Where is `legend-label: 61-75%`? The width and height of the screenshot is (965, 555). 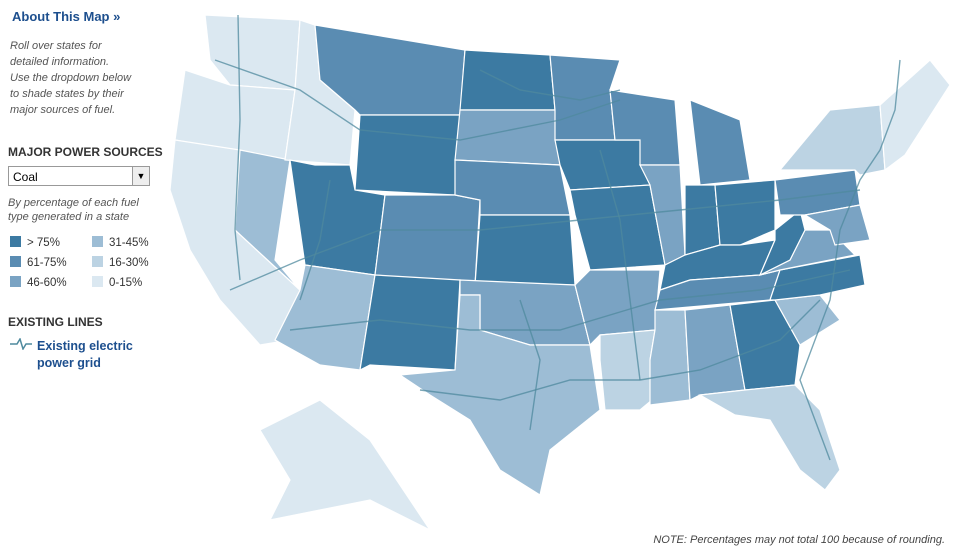 legend-label: 61-75% is located at coordinates (47, 263).